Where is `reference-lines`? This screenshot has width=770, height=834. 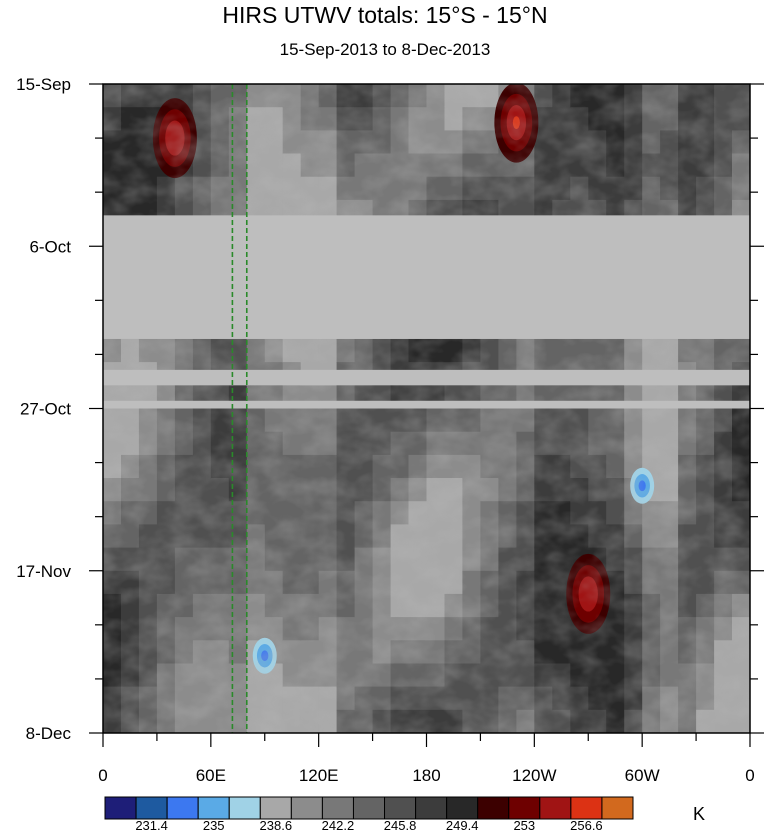 reference-lines is located at coordinates (239, 408).